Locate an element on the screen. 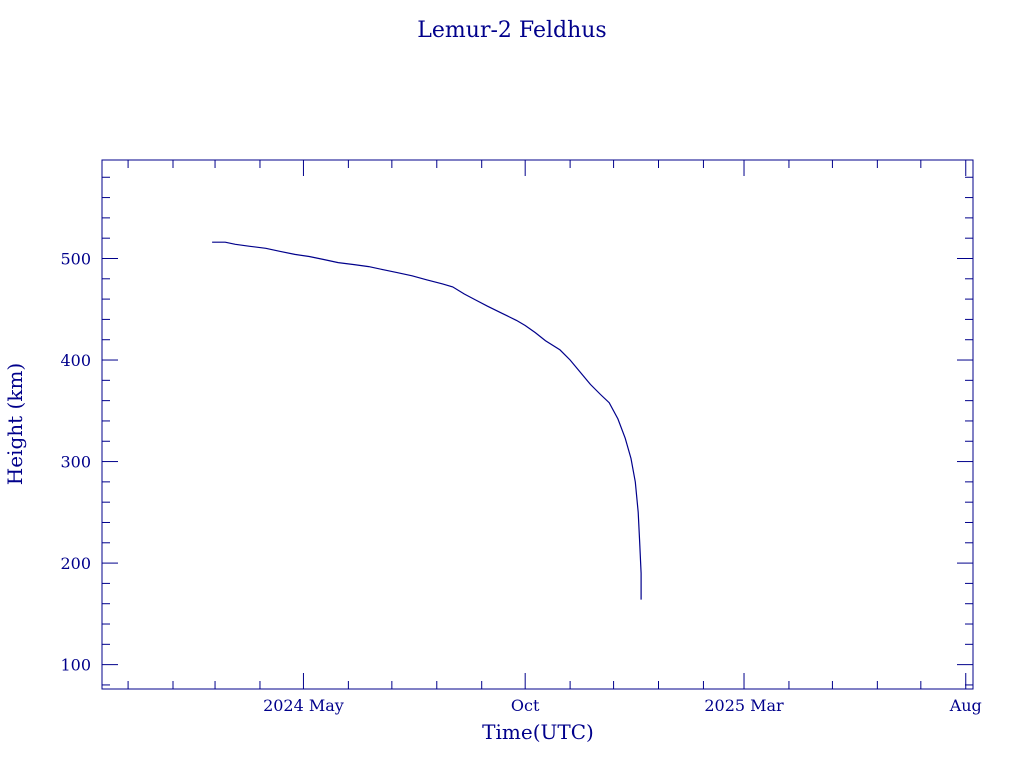  y-tick-label: 400 is located at coordinates (75, 360).